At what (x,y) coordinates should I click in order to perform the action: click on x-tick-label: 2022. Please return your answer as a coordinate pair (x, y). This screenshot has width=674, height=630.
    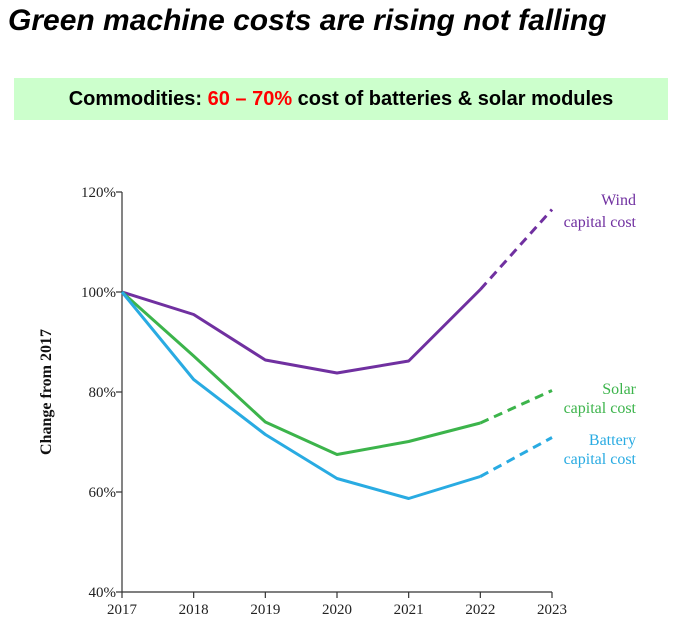
    Looking at the image, I should click on (480, 610).